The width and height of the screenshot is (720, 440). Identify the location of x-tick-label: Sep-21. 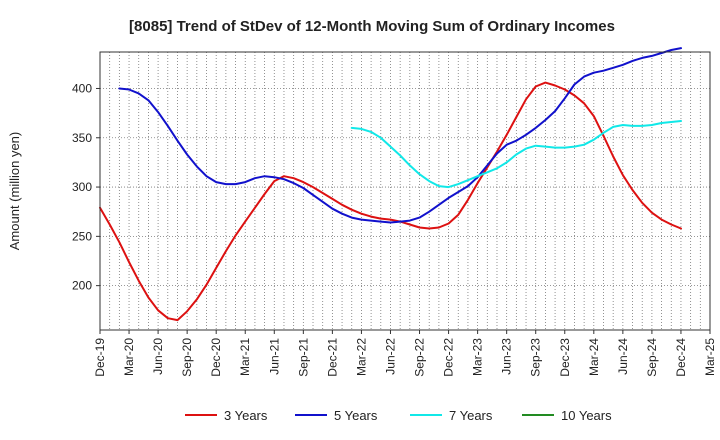
(303, 357).